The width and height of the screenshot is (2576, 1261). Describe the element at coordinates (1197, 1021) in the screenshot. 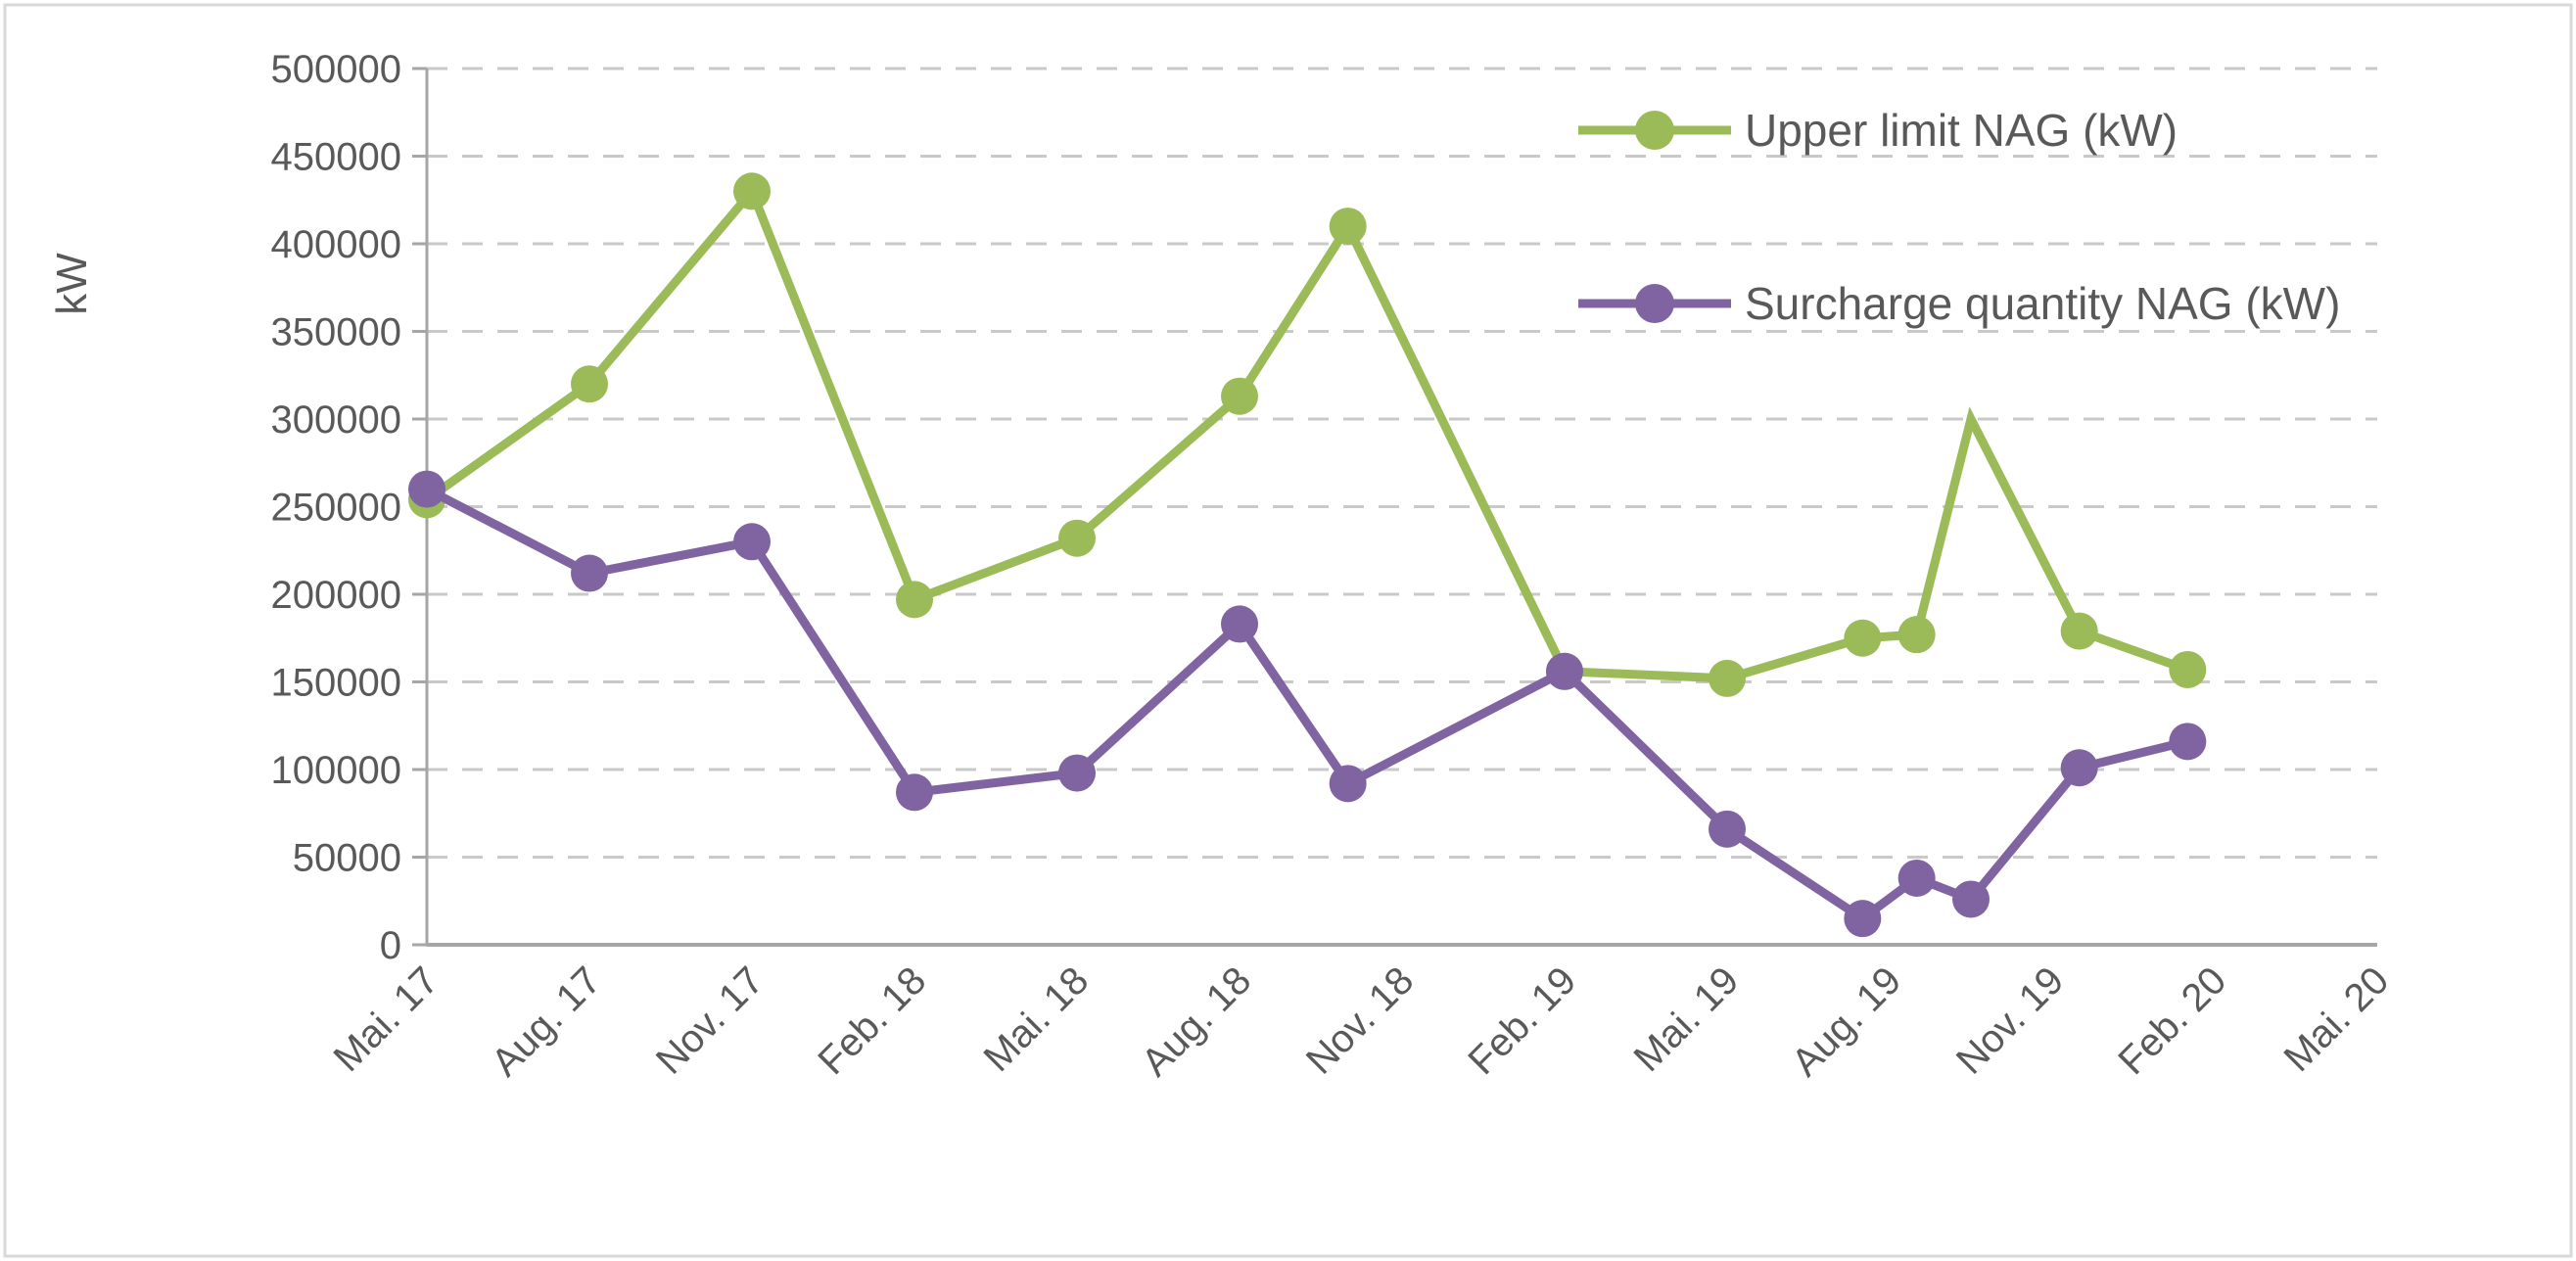

I see `x-tick-label: Aug. 18` at that location.